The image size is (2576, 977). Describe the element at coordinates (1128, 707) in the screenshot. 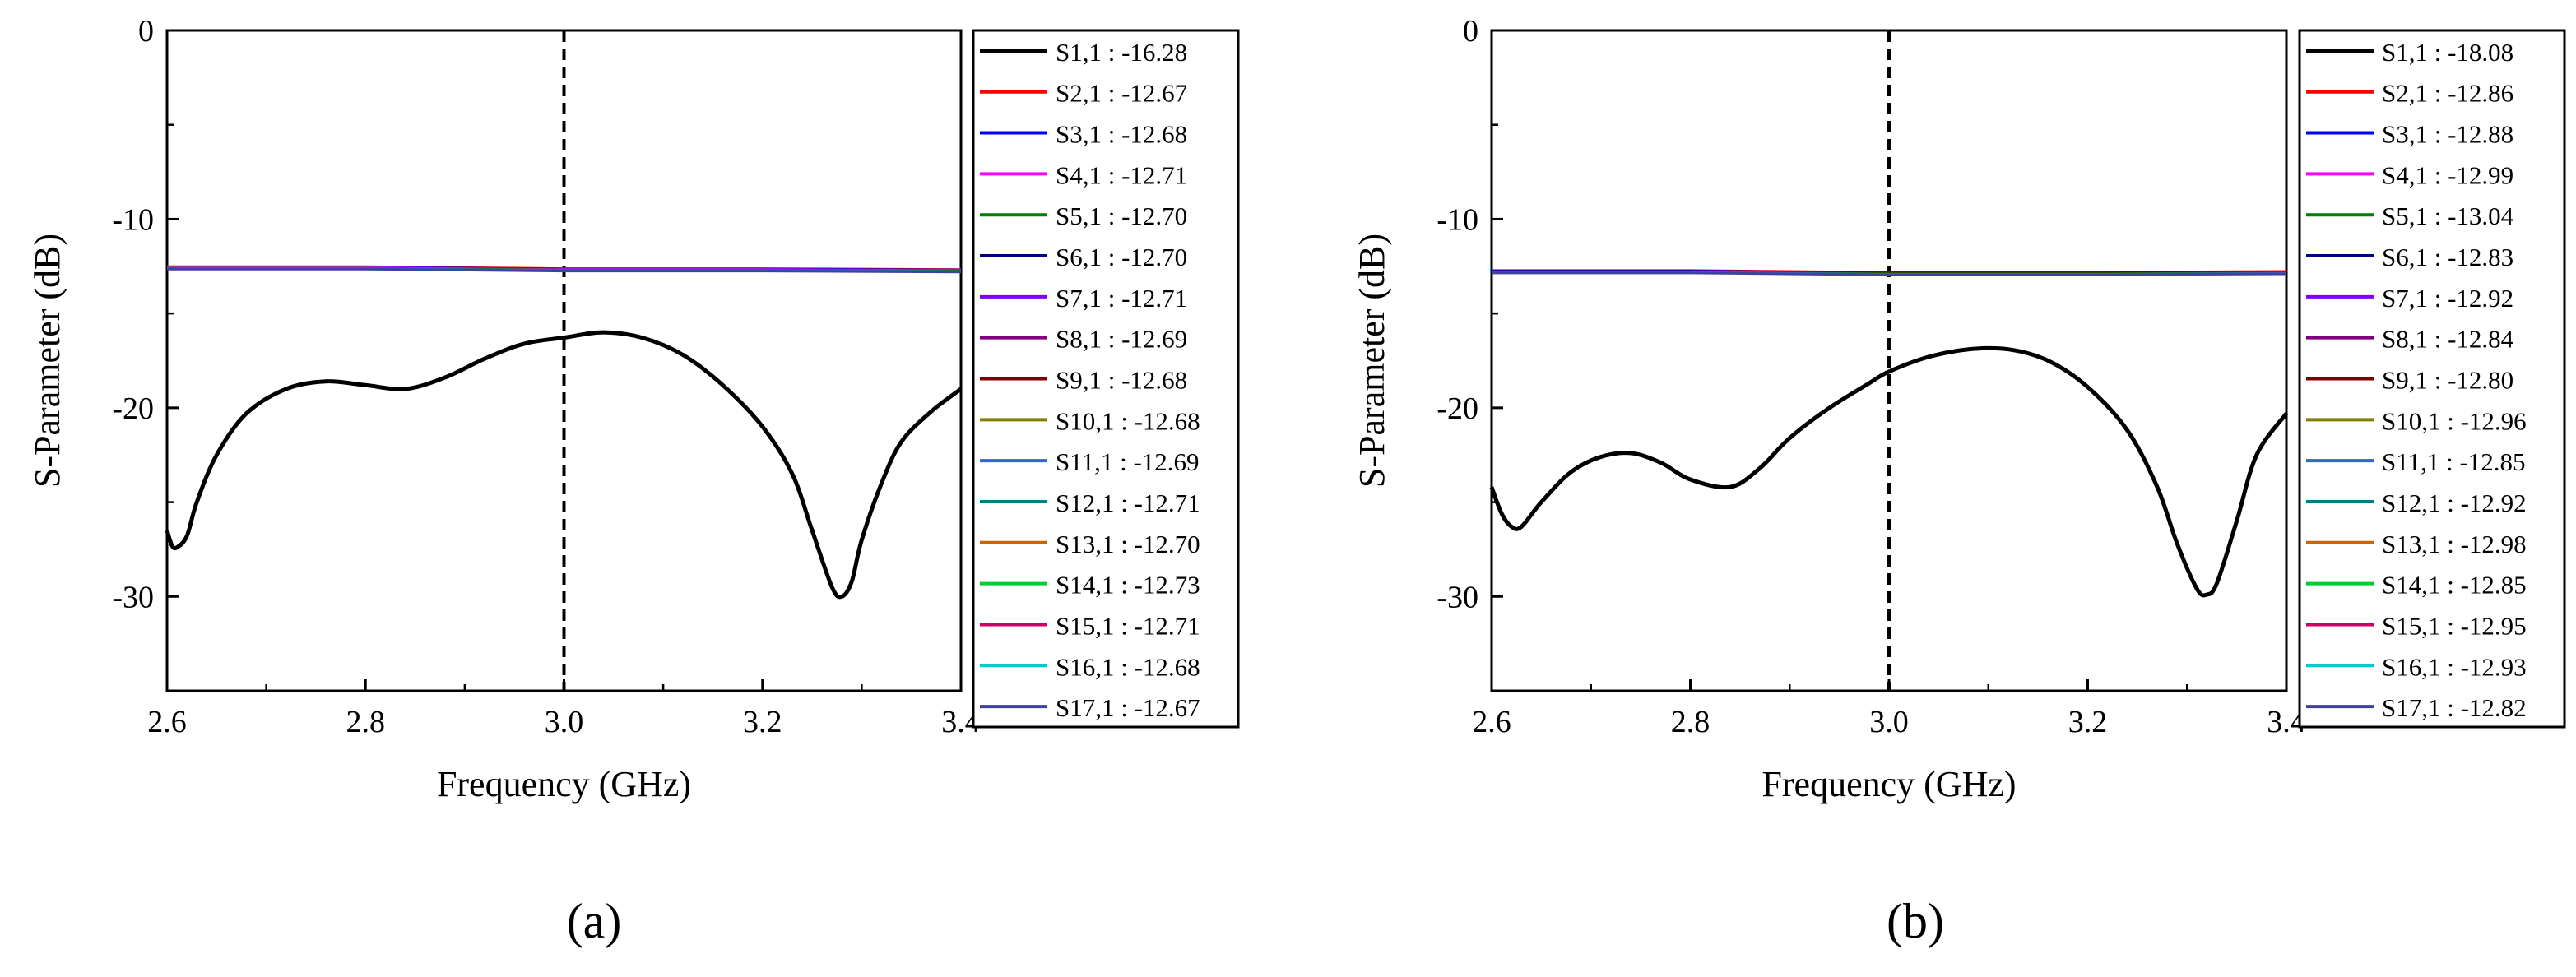

I see `legend-label: S17,1 : -12.67` at that location.